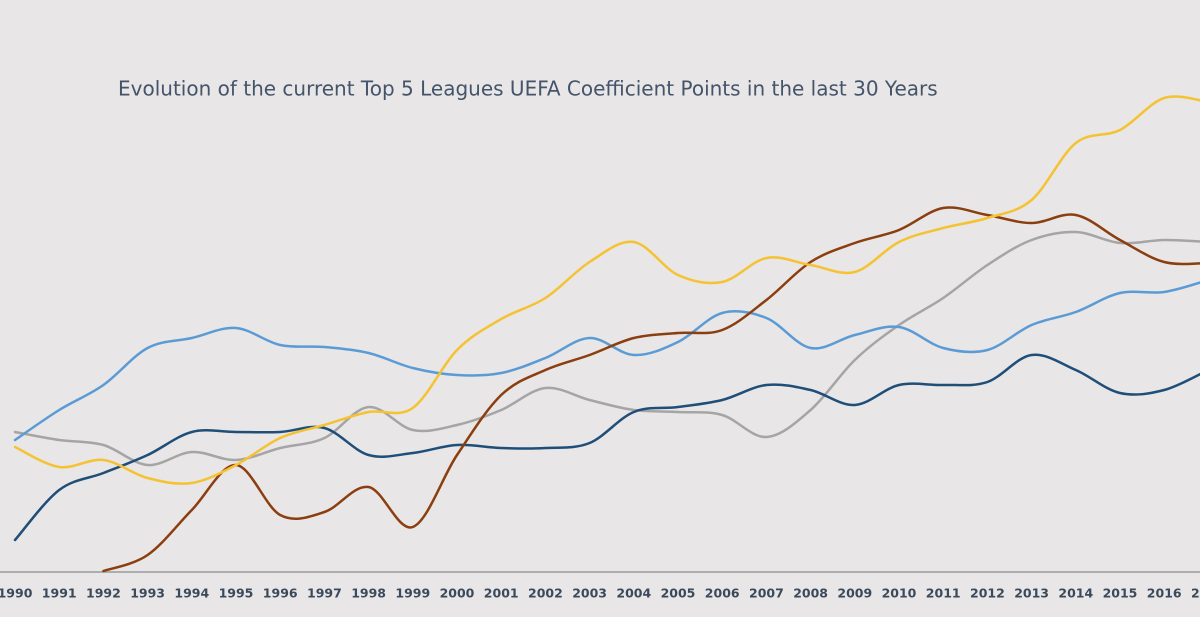 This screenshot has width=1200, height=630. What do you see at coordinates (457, 593) in the screenshot?
I see `x-tick-label: 2000` at bounding box center [457, 593].